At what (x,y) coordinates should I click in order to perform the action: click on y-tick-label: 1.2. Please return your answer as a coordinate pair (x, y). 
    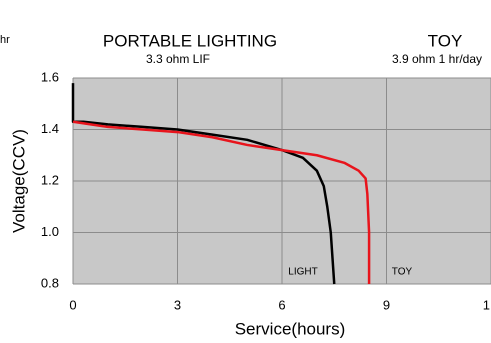
    Looking at the image, I should click on (50, 179).